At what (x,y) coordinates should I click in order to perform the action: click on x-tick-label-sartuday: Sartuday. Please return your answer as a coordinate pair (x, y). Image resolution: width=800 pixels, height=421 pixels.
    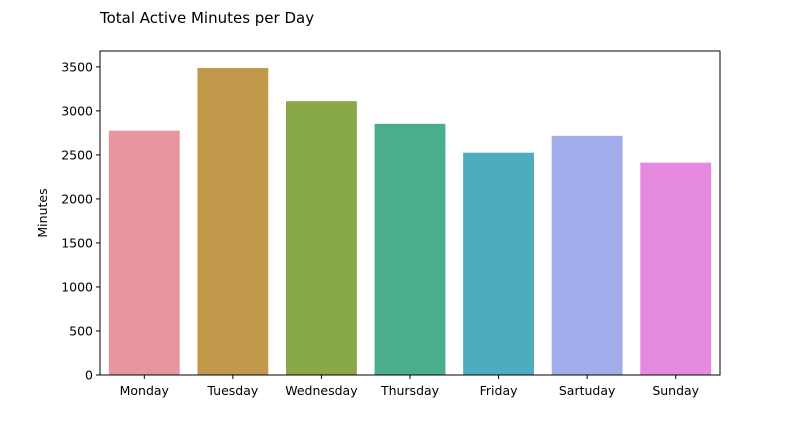
    Looking at the image, I should click on (587, 390).